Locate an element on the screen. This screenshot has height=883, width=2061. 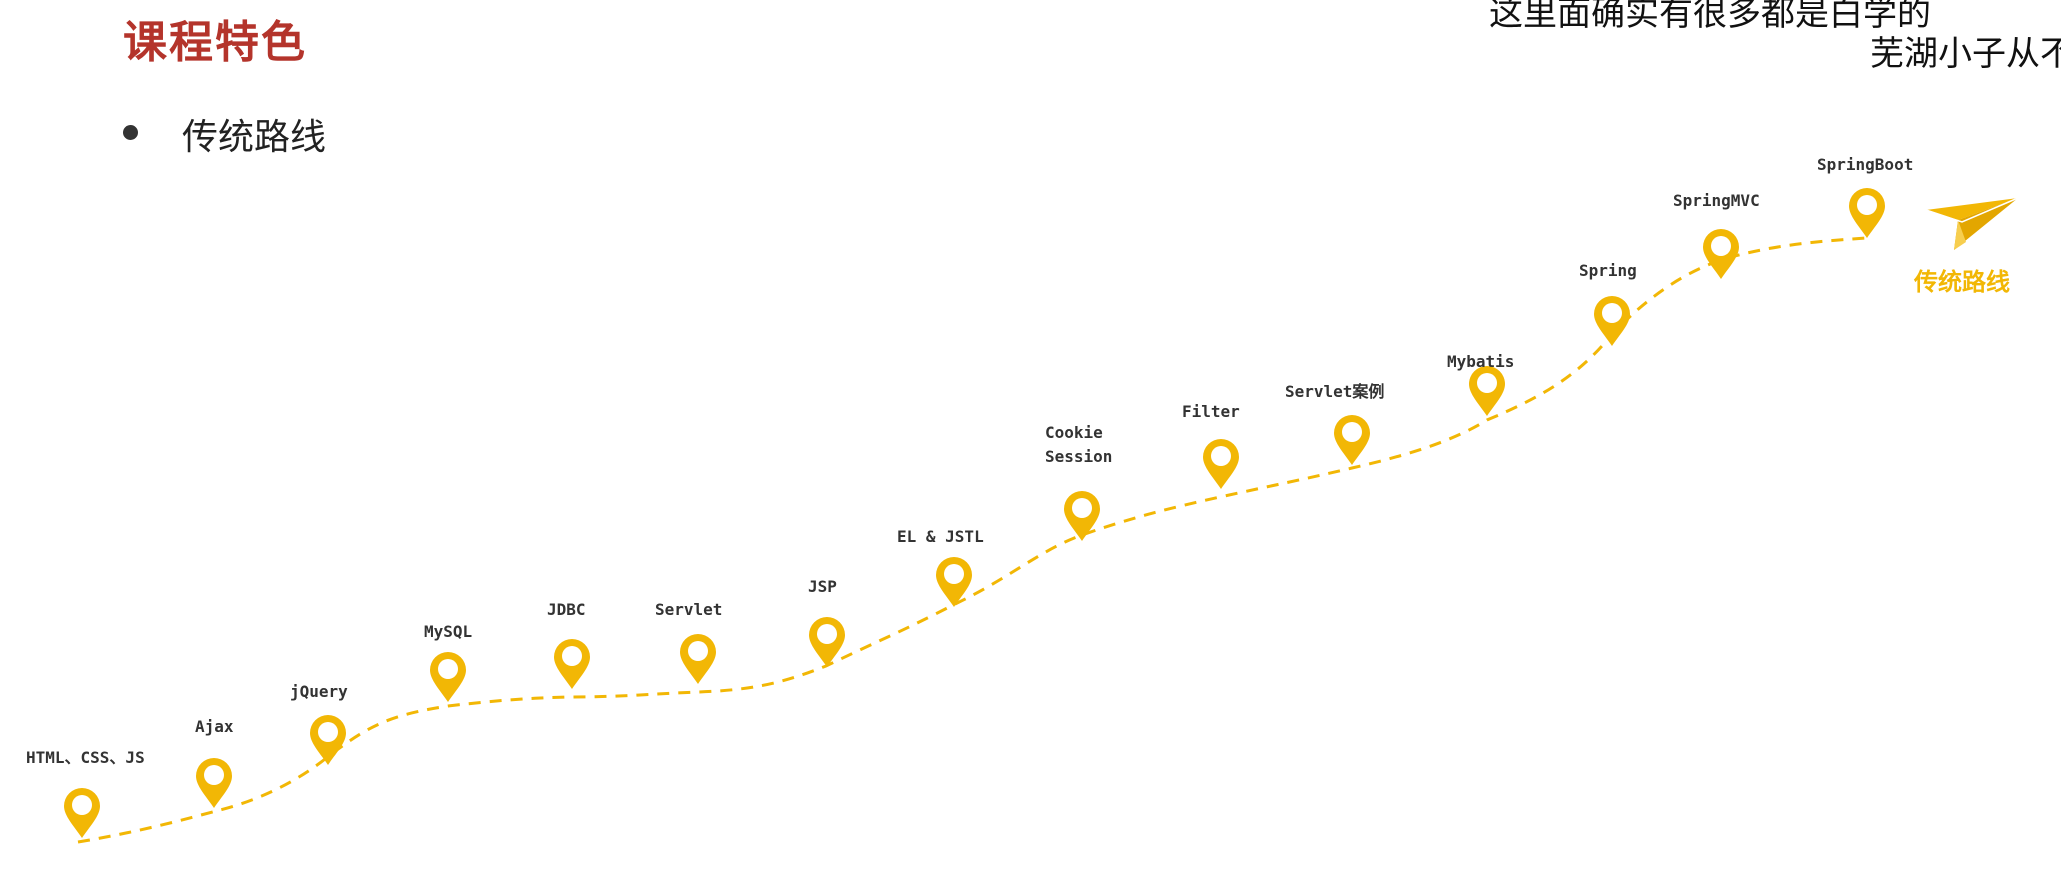
milestone-label: Ajax is located at coordinates (214, 726).